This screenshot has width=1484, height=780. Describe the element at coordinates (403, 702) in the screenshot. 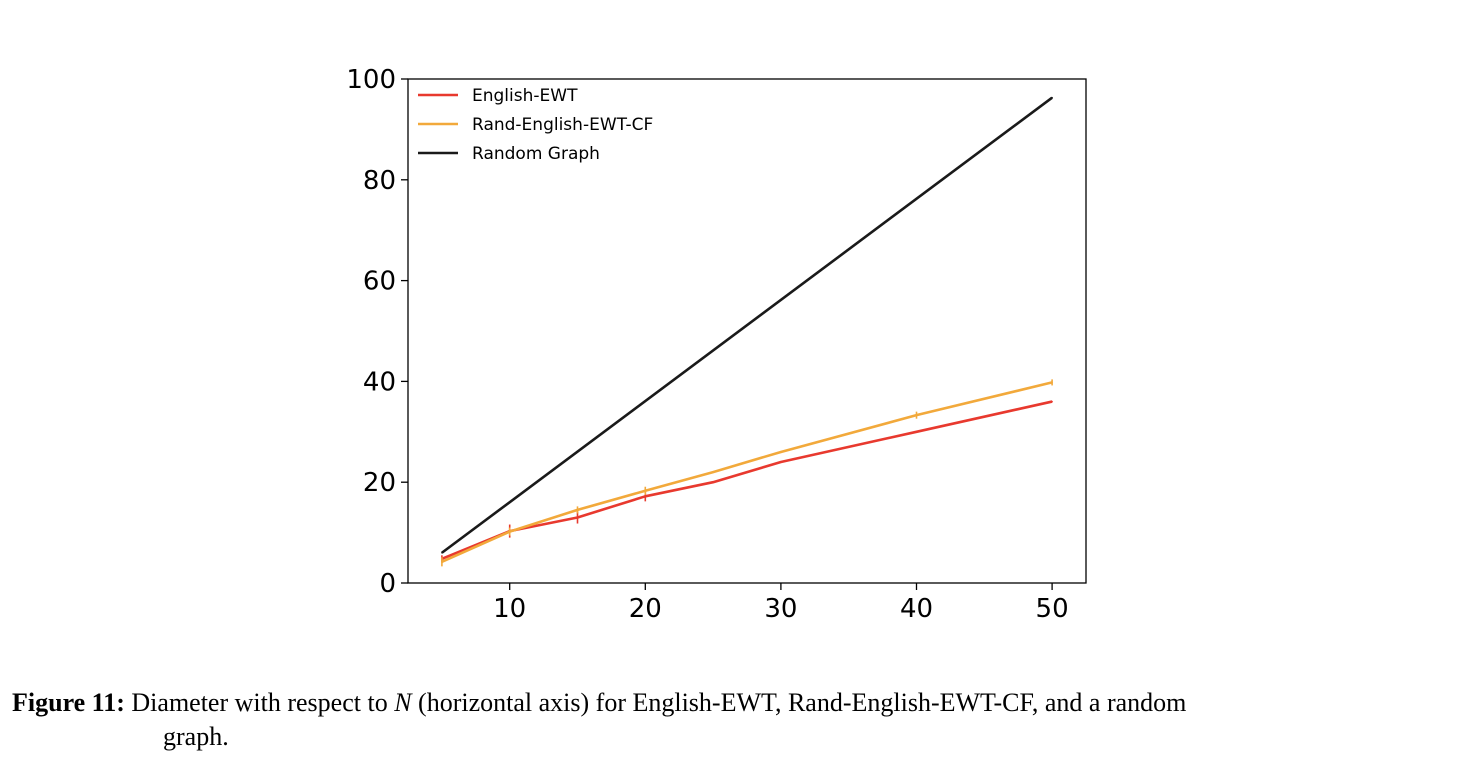

I see `caption-variable: N` at that location.